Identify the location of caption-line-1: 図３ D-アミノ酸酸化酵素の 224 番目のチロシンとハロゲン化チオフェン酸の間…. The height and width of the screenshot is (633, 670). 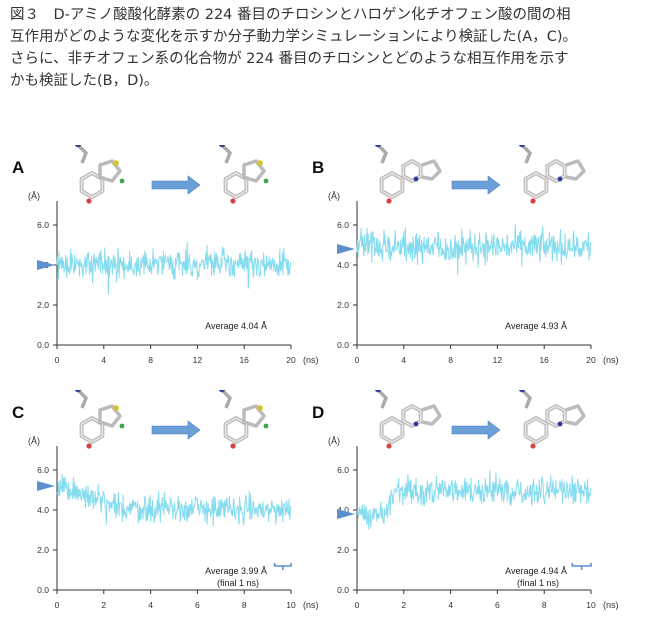
(290, 15).